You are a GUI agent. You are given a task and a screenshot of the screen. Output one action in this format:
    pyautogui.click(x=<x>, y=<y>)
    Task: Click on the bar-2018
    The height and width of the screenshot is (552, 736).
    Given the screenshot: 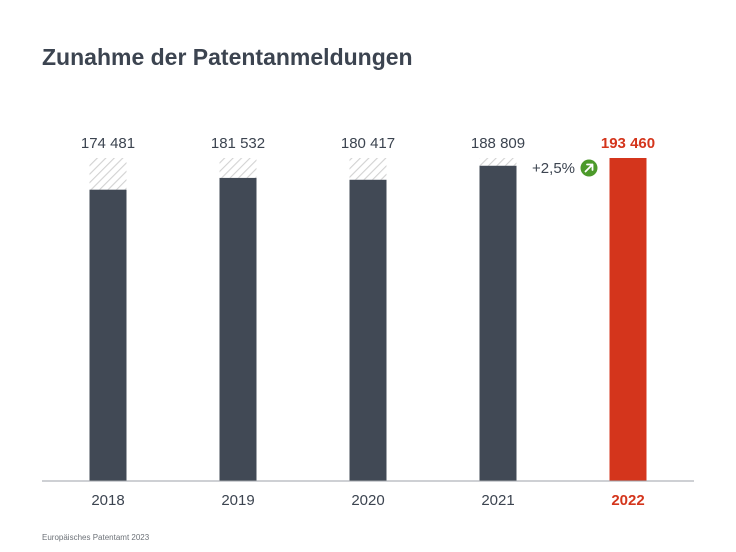 What is the action you would take?
    pyautogui.click(x=108, y=335)
    